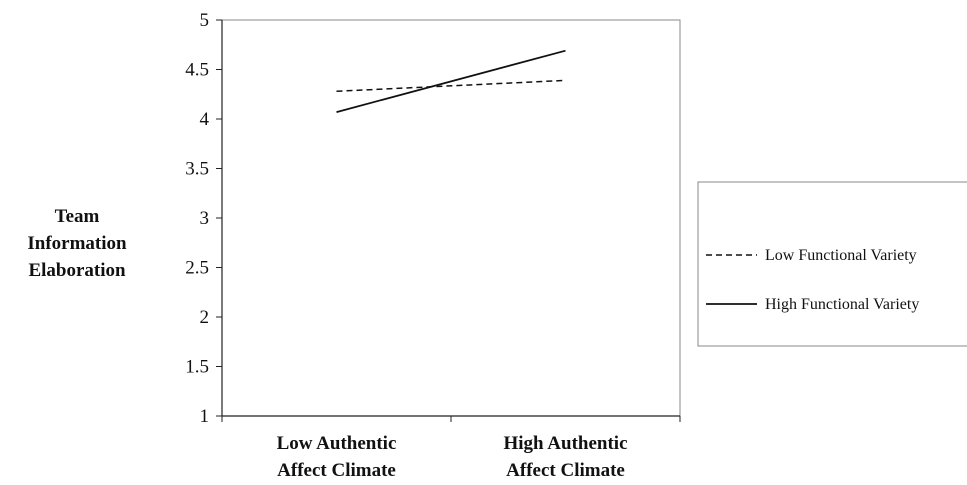  Describe the element at coordinates (77, 216) in the screenshot. I see `y-axis-label-line-1: Team` at that location.